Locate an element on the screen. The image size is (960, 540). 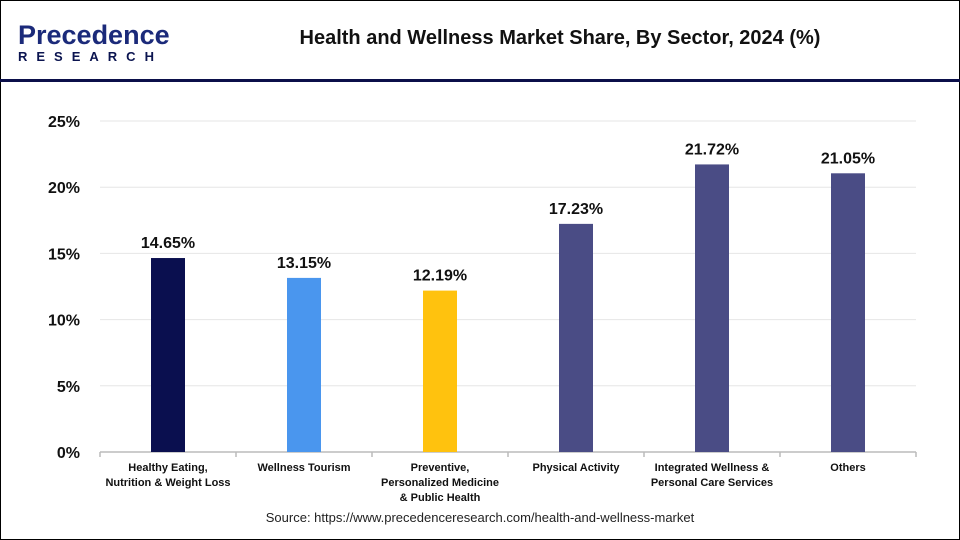
data-label: 17.23% is located at coordinates (576, 209).